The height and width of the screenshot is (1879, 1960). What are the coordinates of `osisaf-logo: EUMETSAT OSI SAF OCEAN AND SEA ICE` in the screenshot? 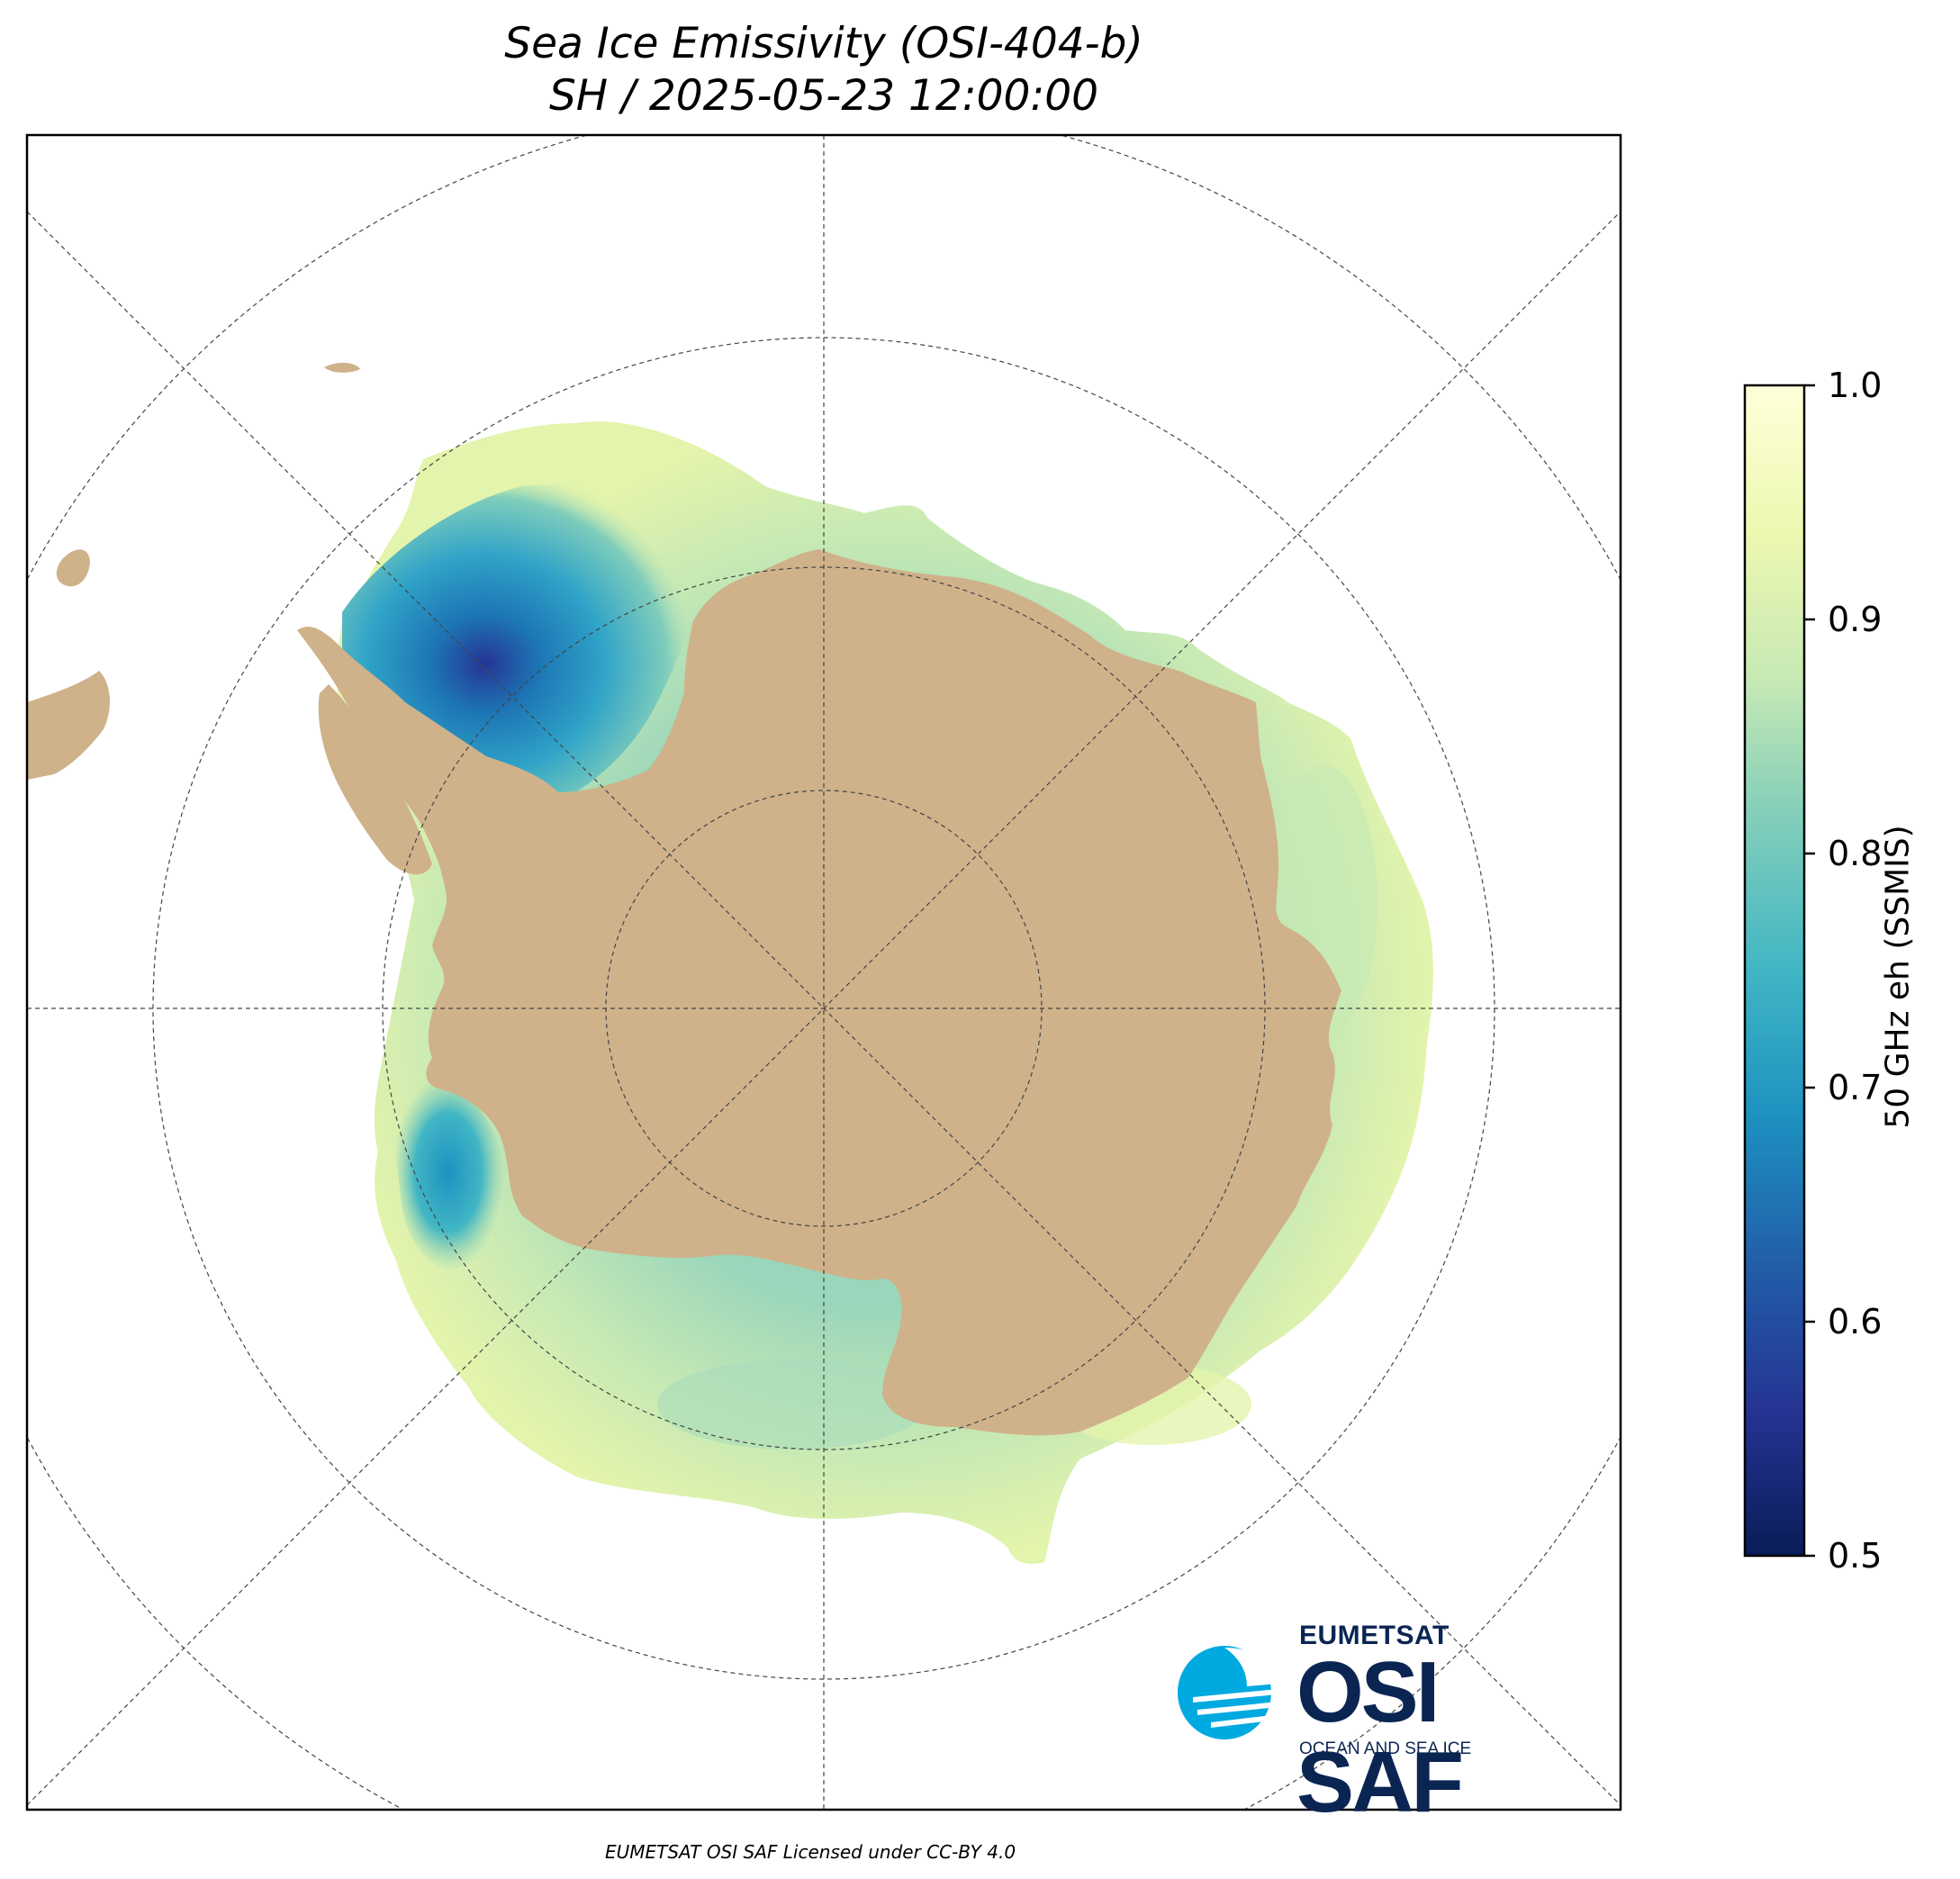 It's located at (1387, 1724).